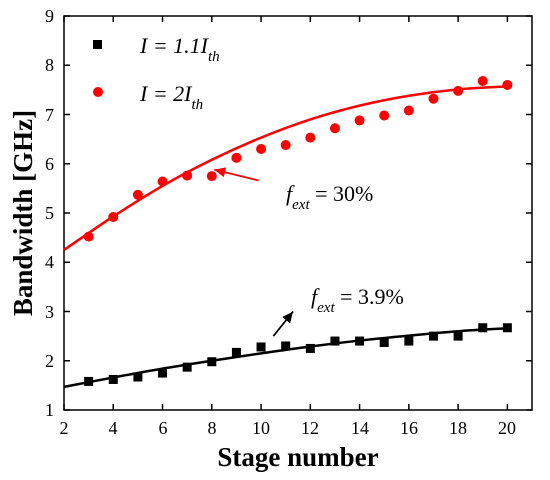  Describe the element at coordinates (49, 16) in the screenshot. I see `y-tick-label: 9` at that location.